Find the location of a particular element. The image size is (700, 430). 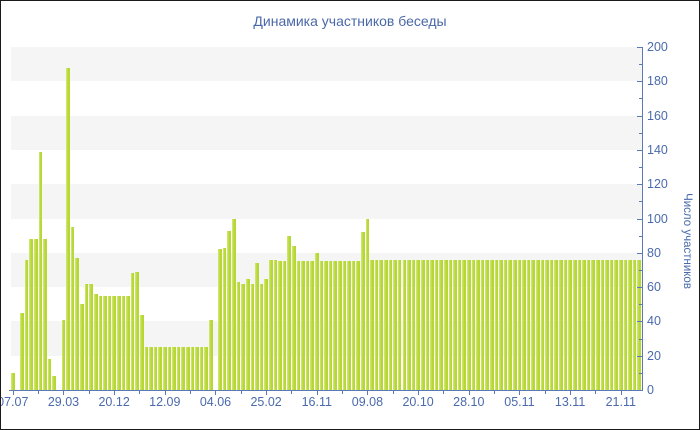

y-axis-tick-label: 180 is located at coordinates (657, 81).